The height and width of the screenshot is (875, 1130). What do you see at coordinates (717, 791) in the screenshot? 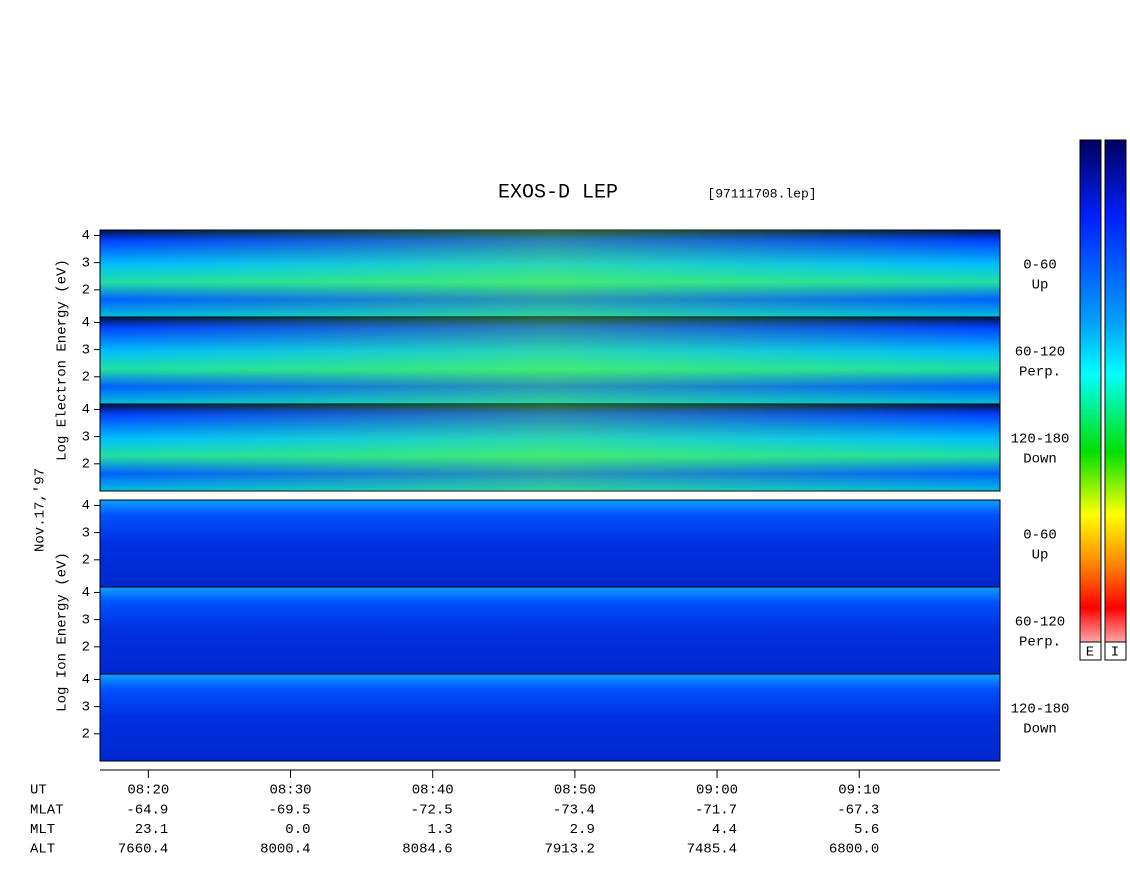
I see `x-tick-label: 09:00` at bounding box center [717, 791].